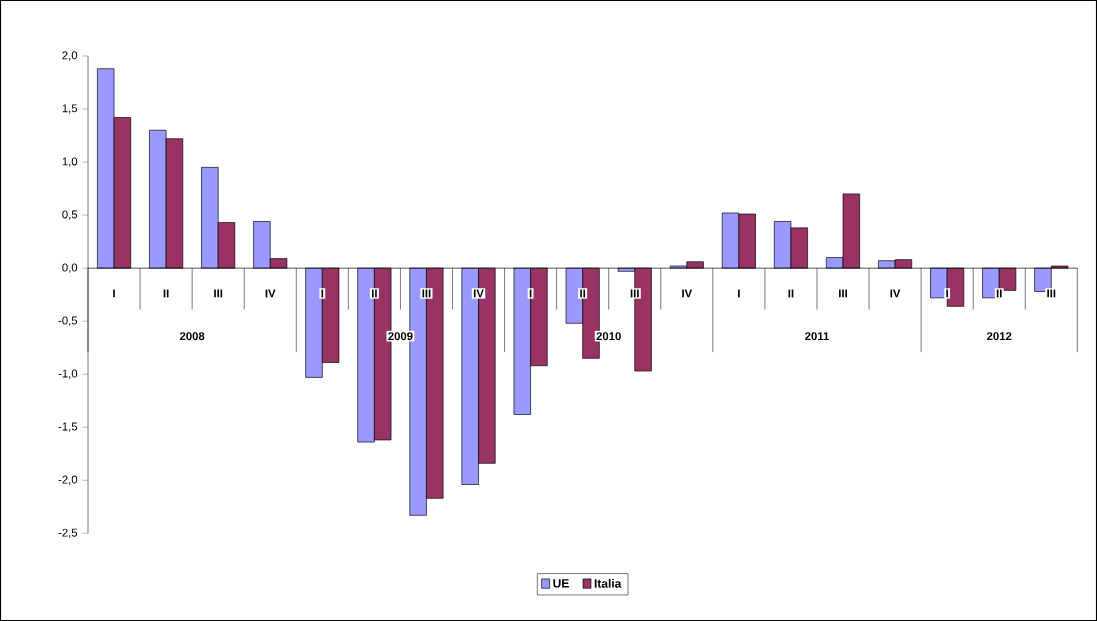 Image resolution: width=1097 pixels, height=621 pixels. I want to click on y-tick-label: 0,5, so click(70, 215).